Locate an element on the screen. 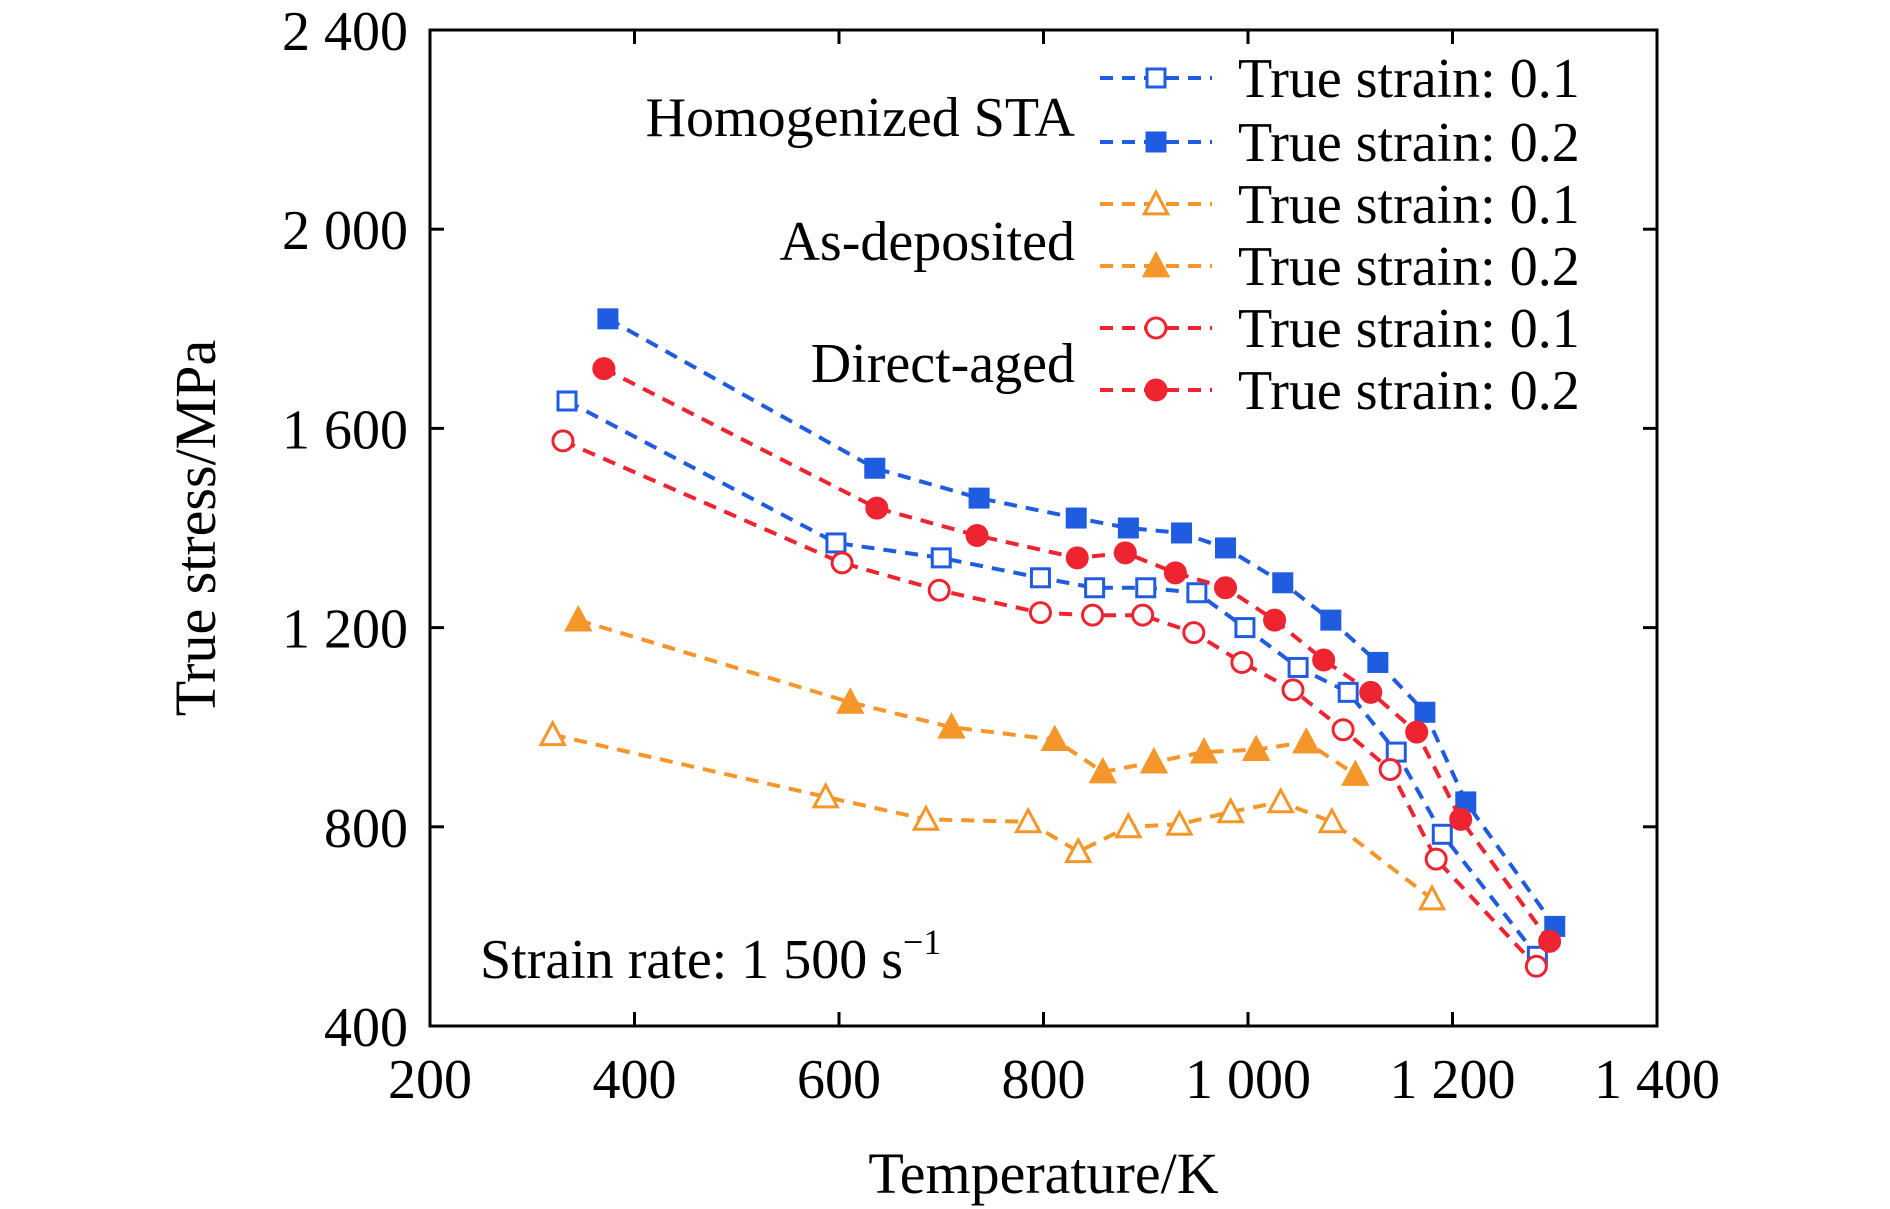 Image resolution: width=1890 pixels, height=1209 pixels. legend-group-label: As-deposited is located at coordinates (927, 242).